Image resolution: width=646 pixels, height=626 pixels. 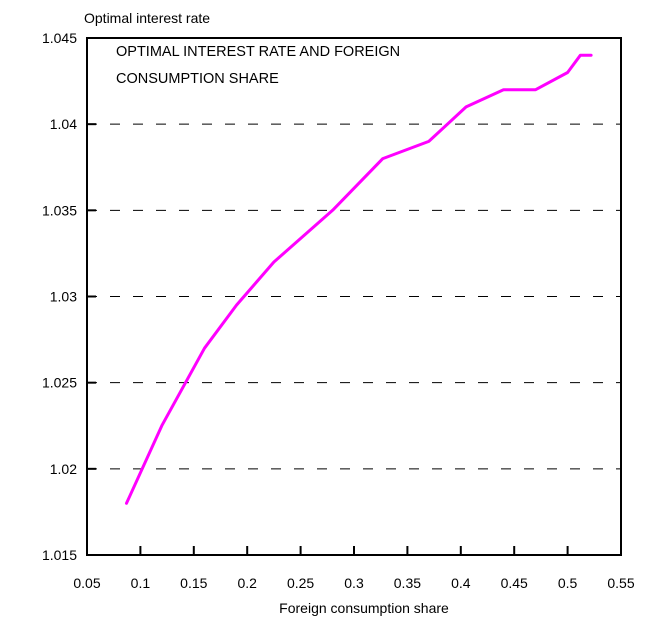 What do you see at coordinates (354, 583) in the screenshot?
I see `x-tick-label: 0.3` at bounding box center [354, 583].